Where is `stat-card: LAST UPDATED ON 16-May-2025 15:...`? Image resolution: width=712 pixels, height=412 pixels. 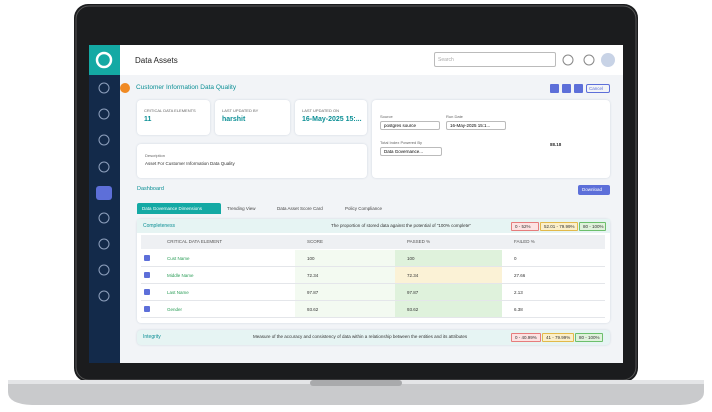
stat-card: LAST UPDATED ON 16-May-2025 15:... is located at coordinates (331, 117).